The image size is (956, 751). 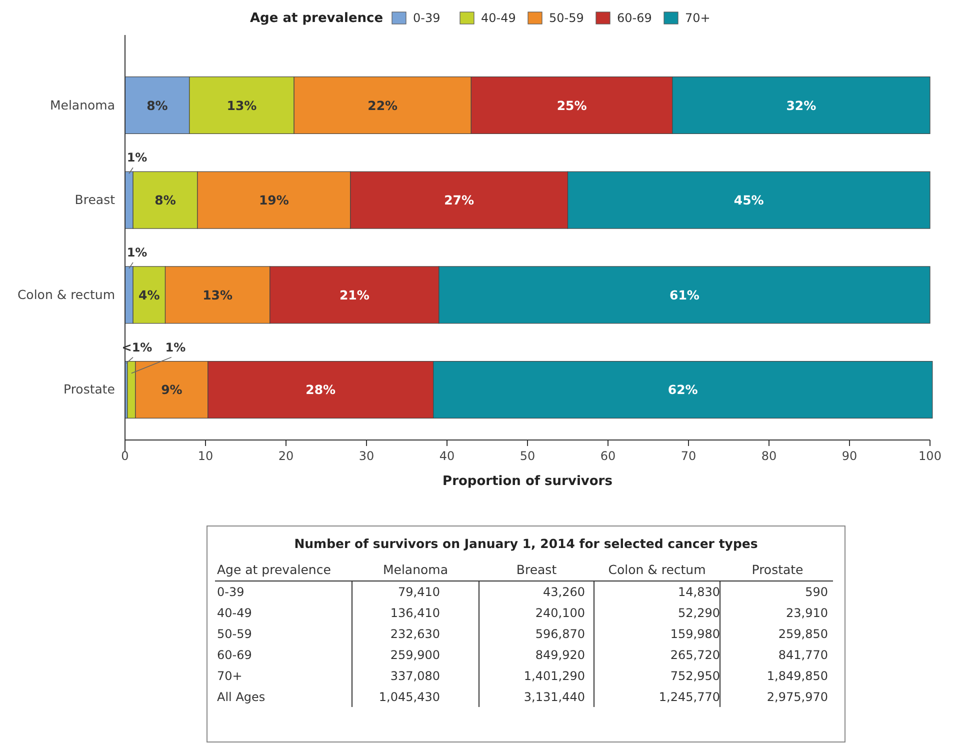 I want to click on data-label: 25%, so click(x=572, y=105).